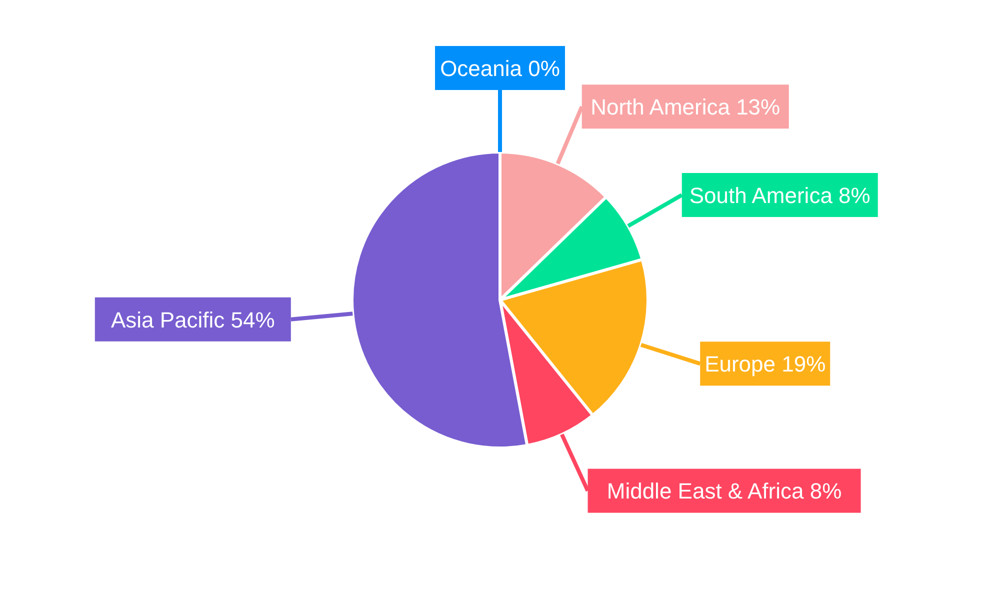 Image resolution: width=1000 pixels, height=600 pixels. Describe the element at coordinates (192, 319) in the screenshot. I see `slice-label: Asia Pacific 54%` at that location.